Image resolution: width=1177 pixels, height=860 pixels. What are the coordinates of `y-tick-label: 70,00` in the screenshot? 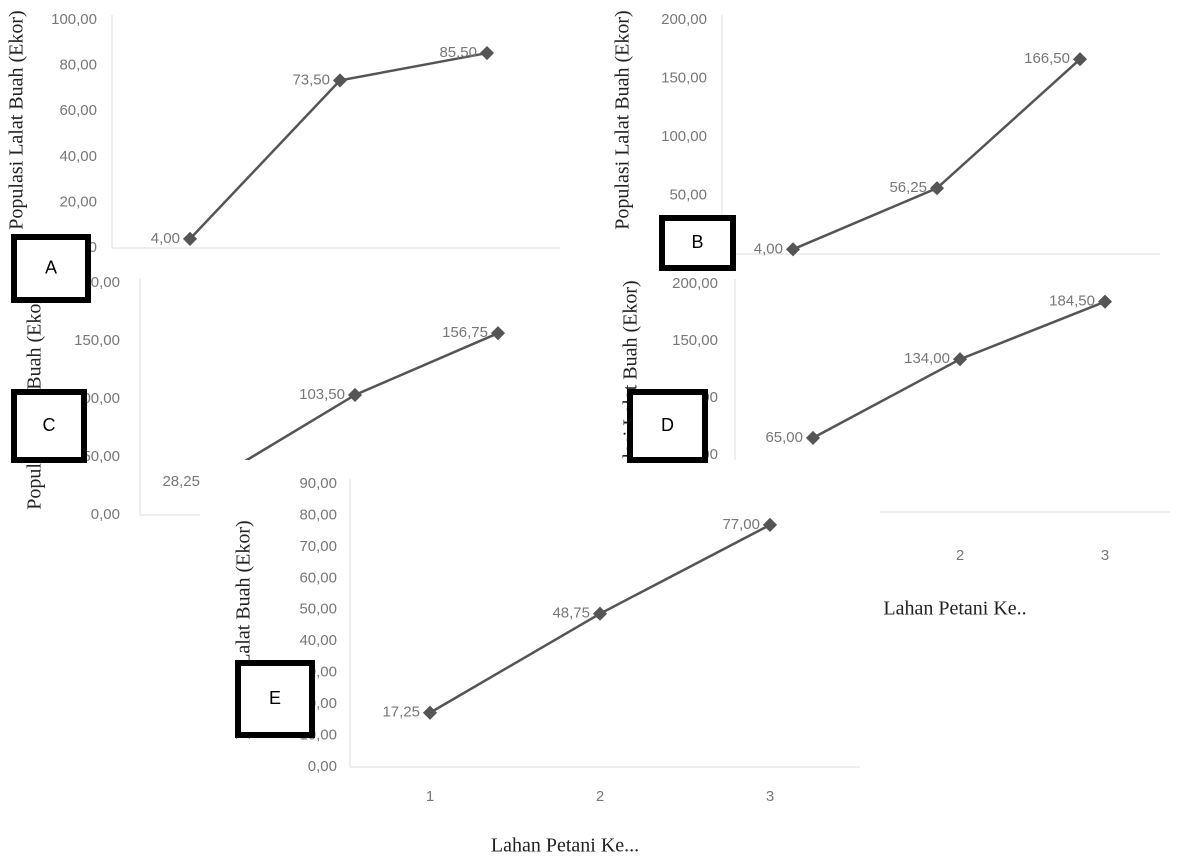 It's located at (318, 546).